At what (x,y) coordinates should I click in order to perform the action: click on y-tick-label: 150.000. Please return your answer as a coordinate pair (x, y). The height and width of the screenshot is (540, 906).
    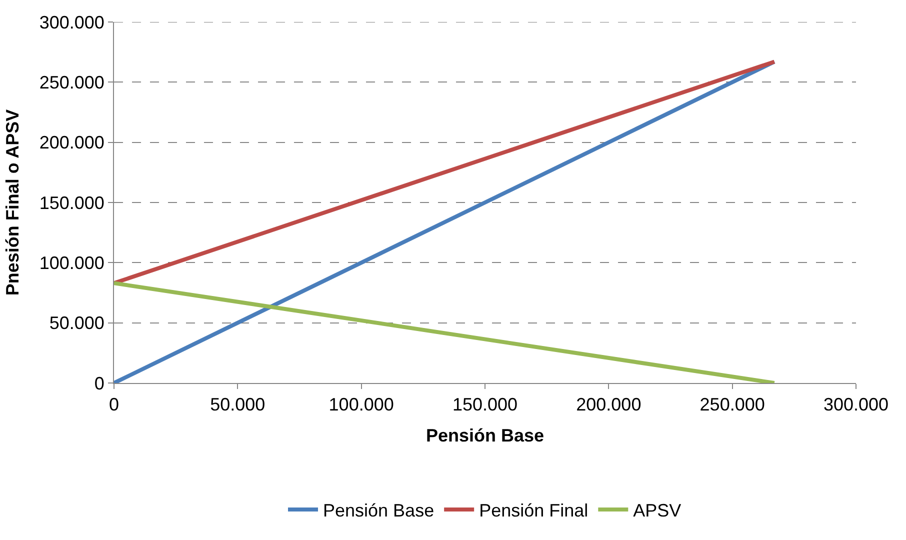
    Looking at the image, I should click on (71, 202).